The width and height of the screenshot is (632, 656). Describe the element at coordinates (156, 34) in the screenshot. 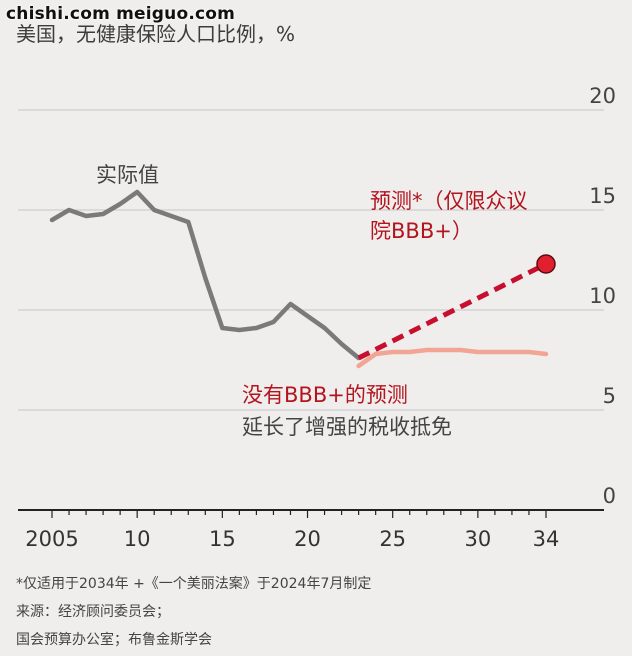

I see `chart-title: 美国，无健康保险人口比例，%` at that location.